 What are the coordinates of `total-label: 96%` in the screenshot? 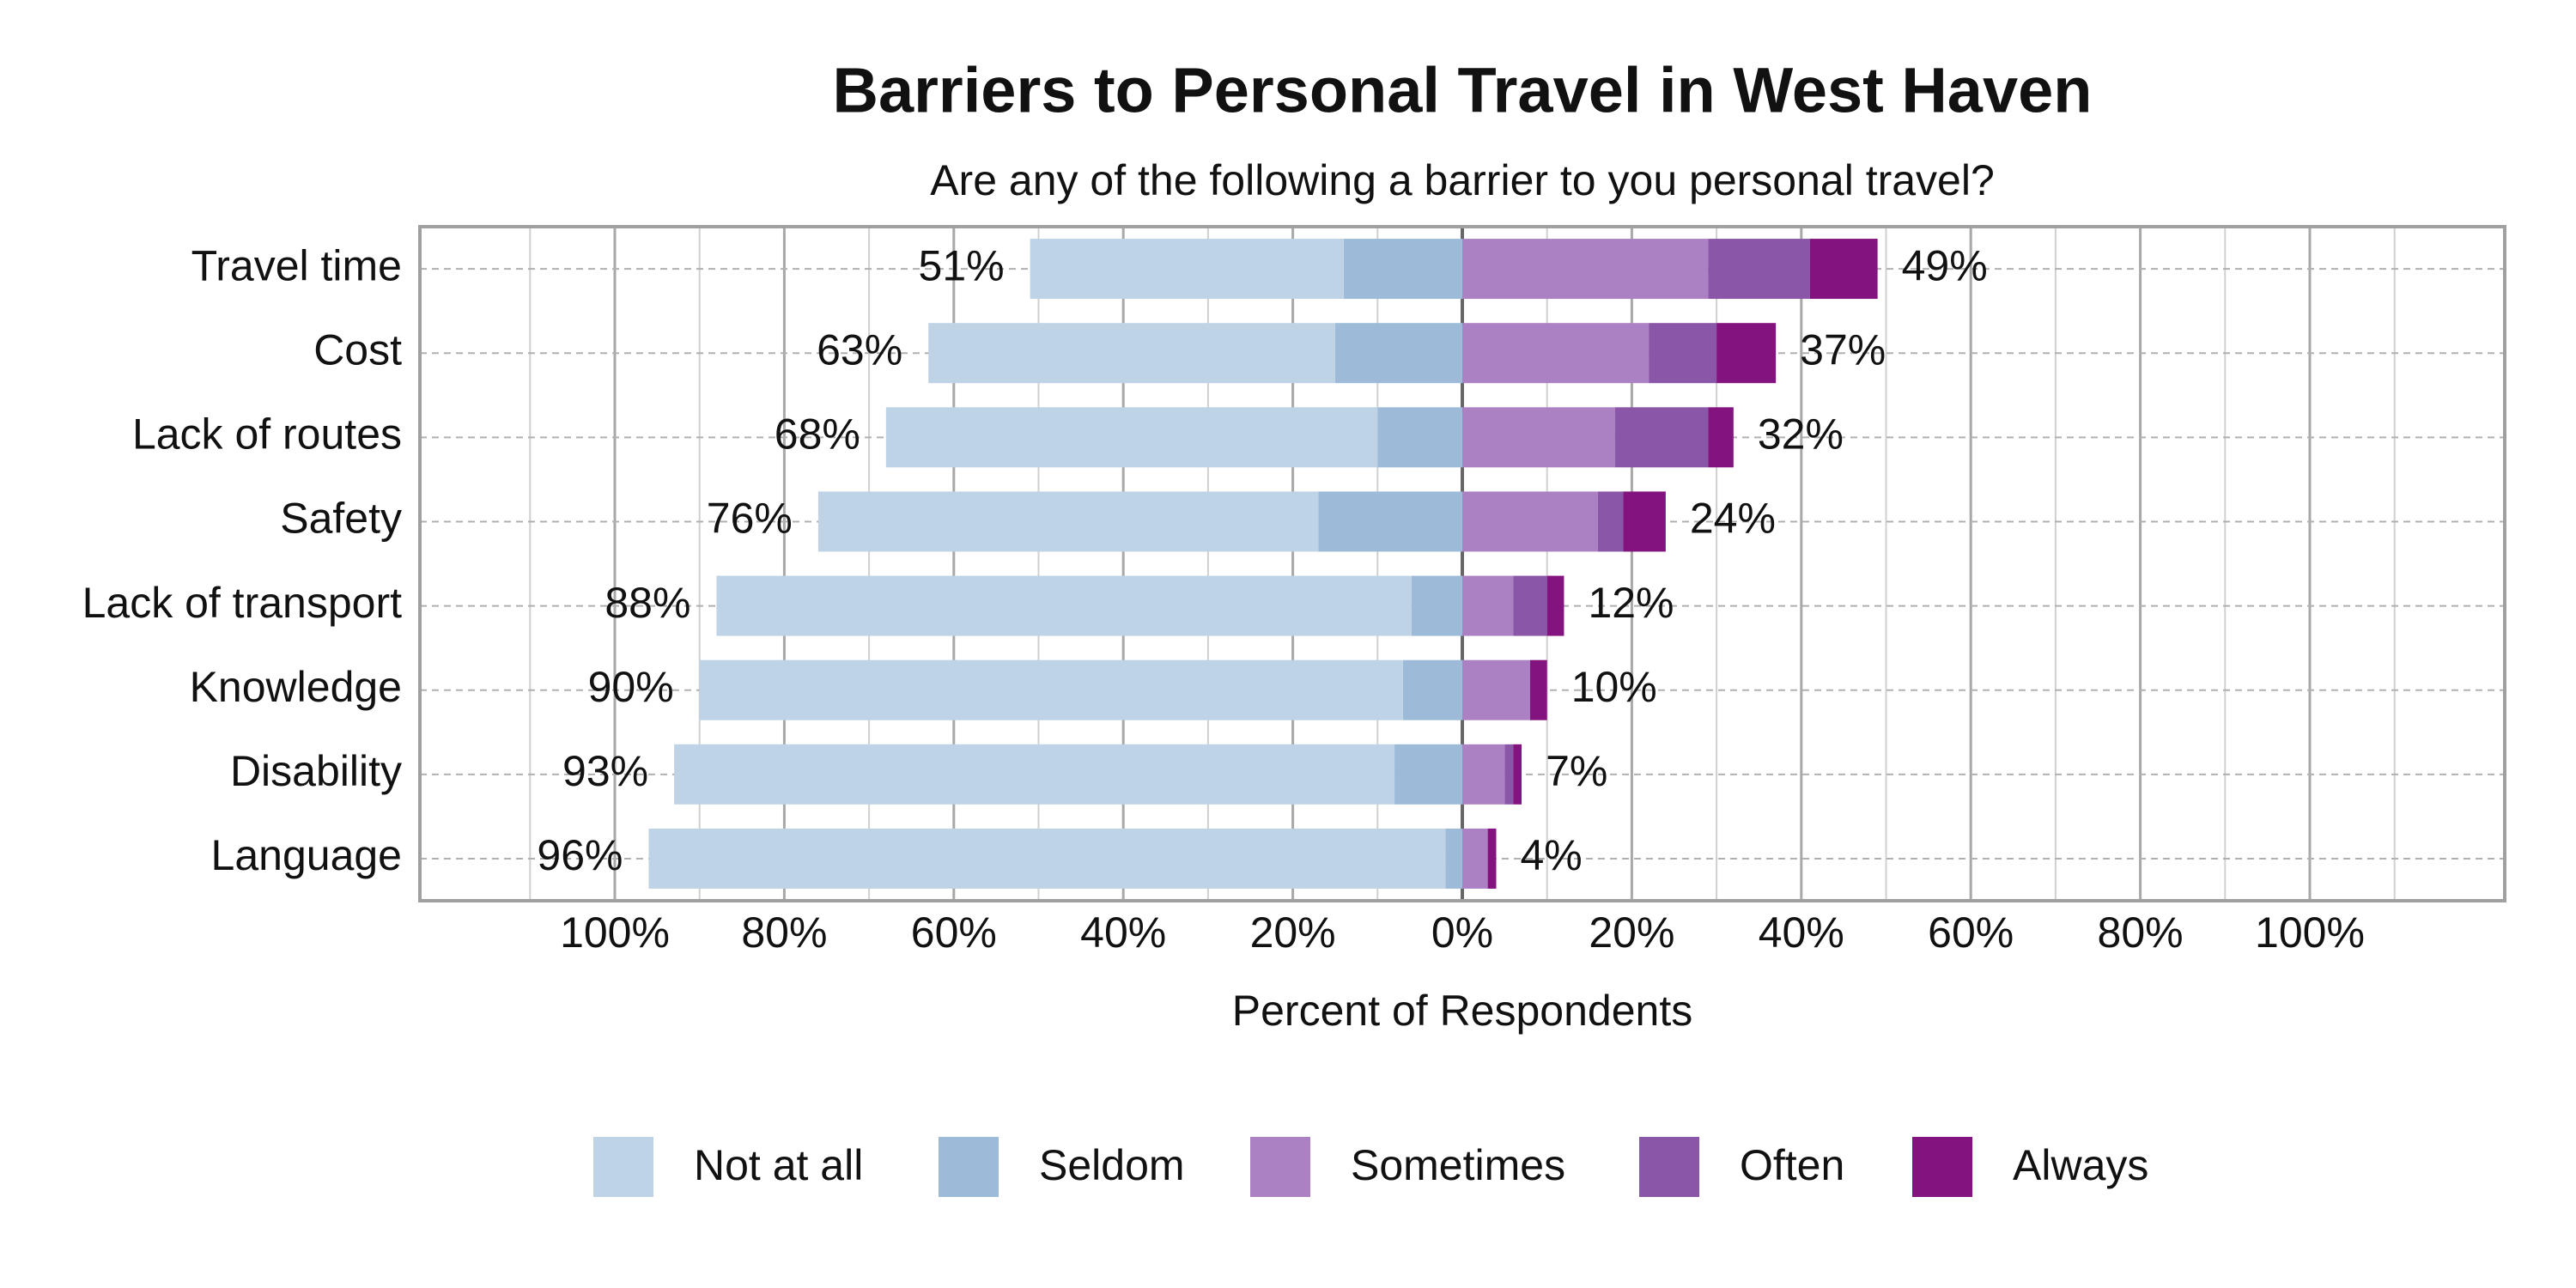 It's located at (580, 855).